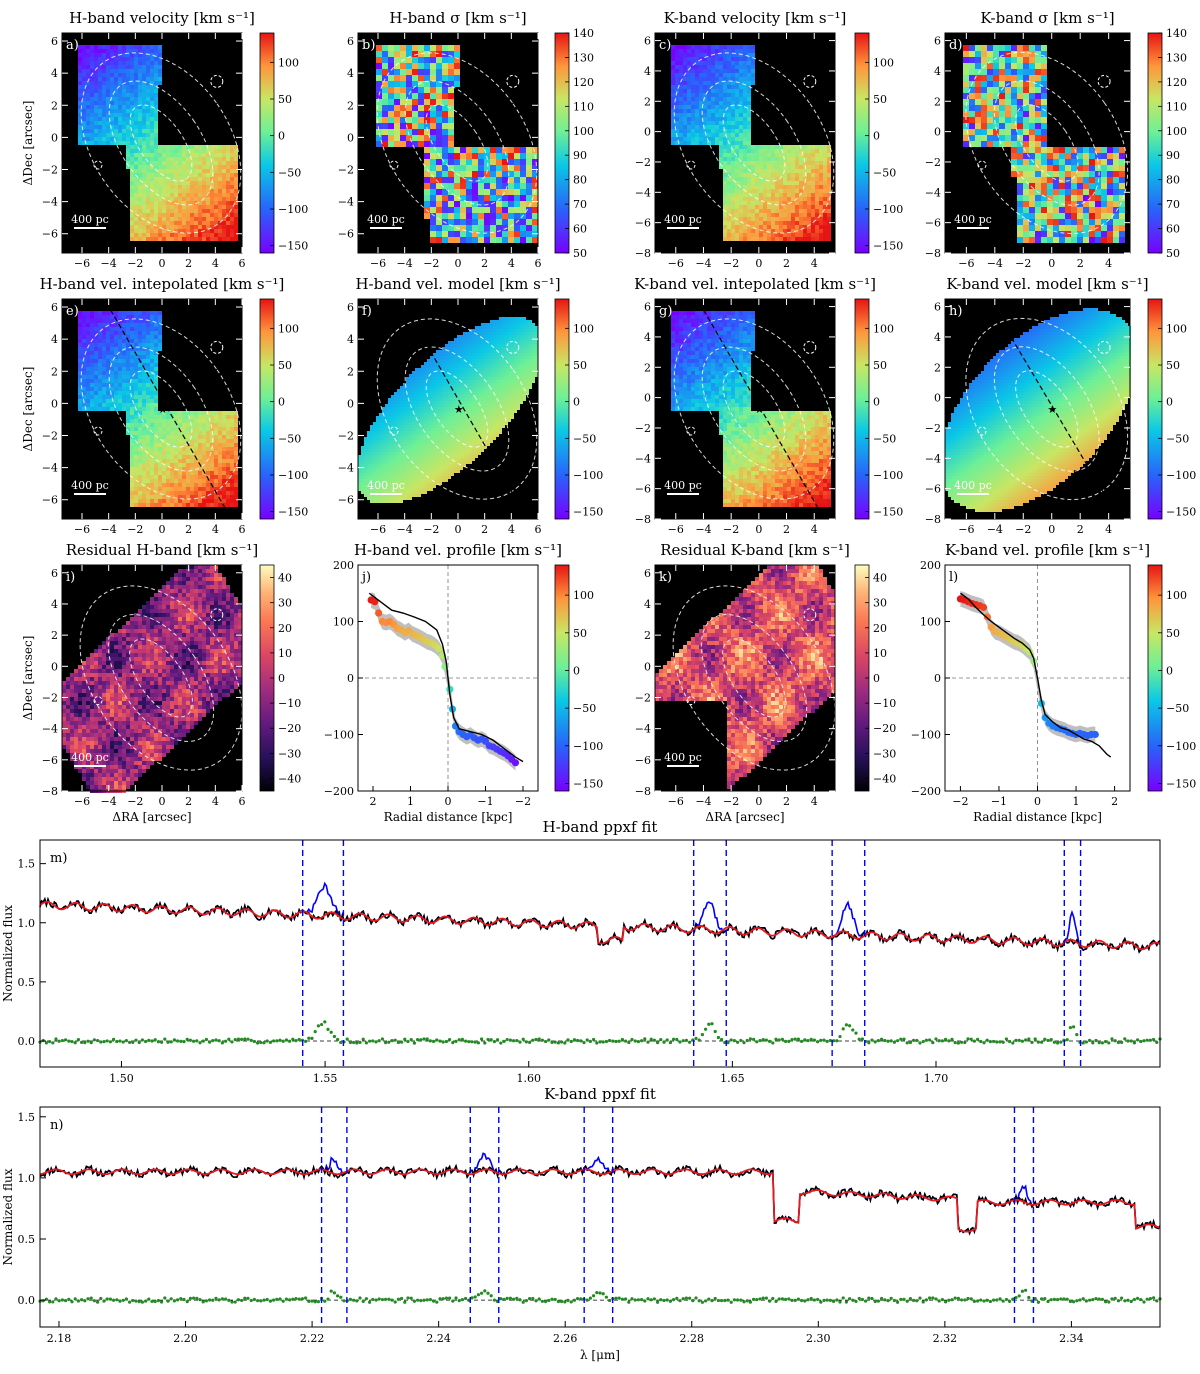 The width and height of the screenshot is (1200, 1374). Describe the element at coordinates (1155, 678) in the screenshot. I see `colorbar-gradient` at that location.